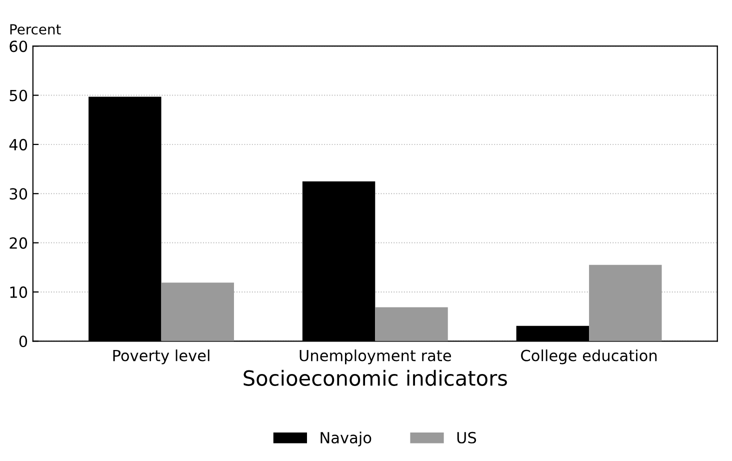 This screenshot has width=732, height=461. I want to click on x-axis-title: Socioeconomic indicators, so click(375, 378).